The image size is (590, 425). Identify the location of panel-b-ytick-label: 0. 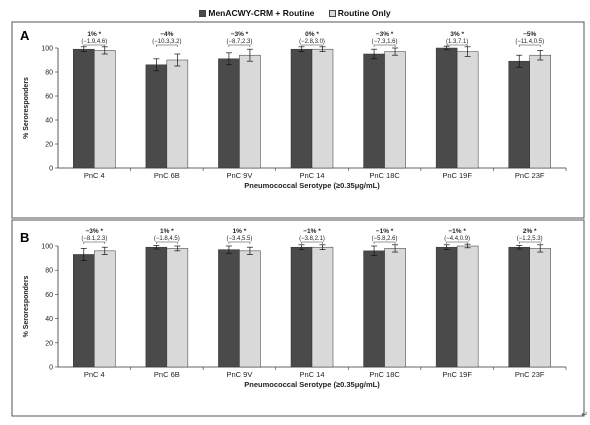
(51, 368).